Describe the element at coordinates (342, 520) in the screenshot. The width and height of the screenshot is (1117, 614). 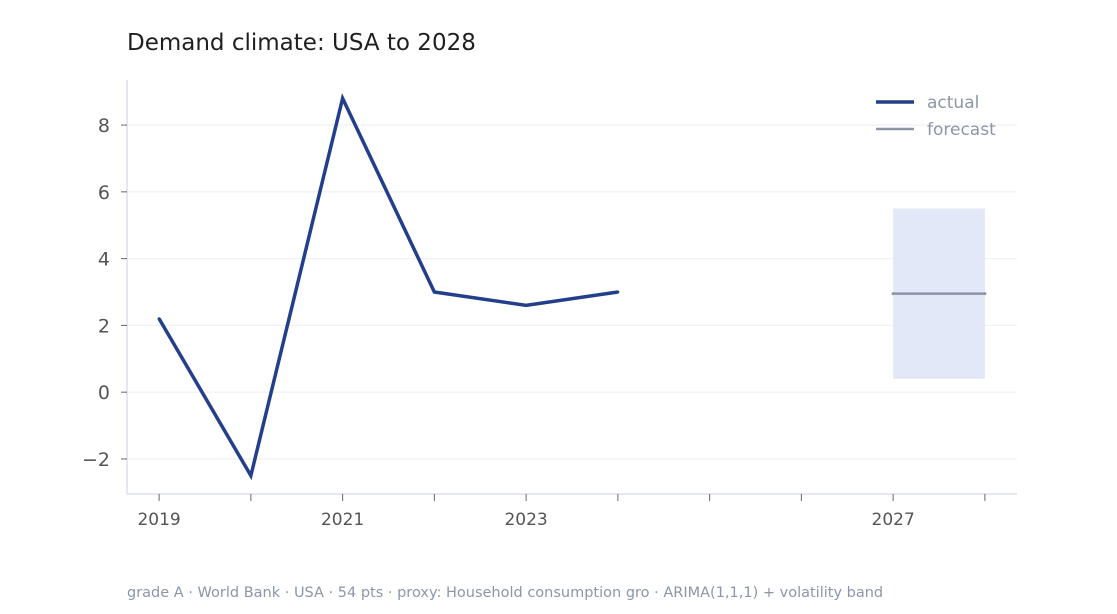
I see `x-tick-label: 2021` at that location.